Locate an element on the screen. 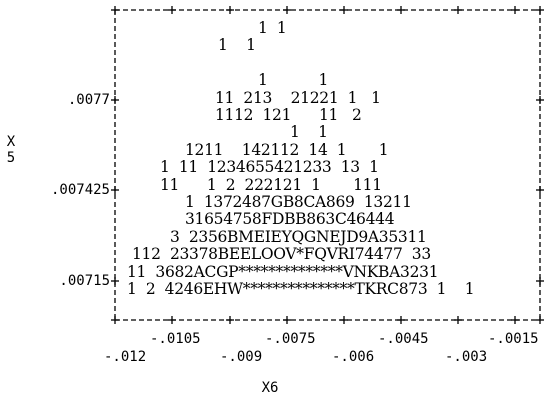 Image resolution: width=546 pixels, height=401 pixels. density-row: 1 1372487GB8CA869 13211 is located at coordinates (298, 202).